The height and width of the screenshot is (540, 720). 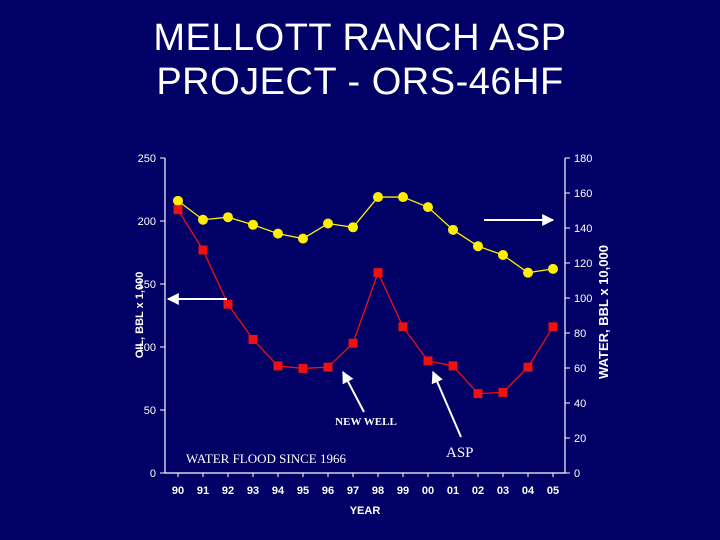 I want to click on right-tick-label: 60, so click(x=580, y=369).